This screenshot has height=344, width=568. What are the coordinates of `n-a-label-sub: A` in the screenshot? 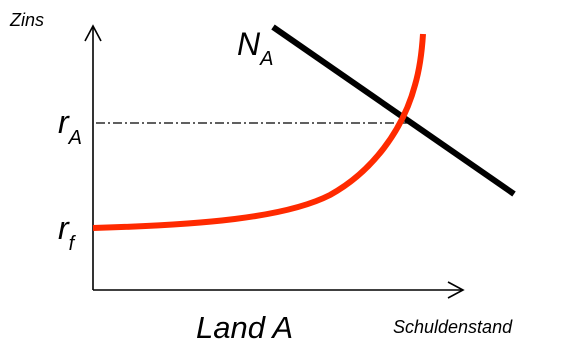 It's located at (266, 59).